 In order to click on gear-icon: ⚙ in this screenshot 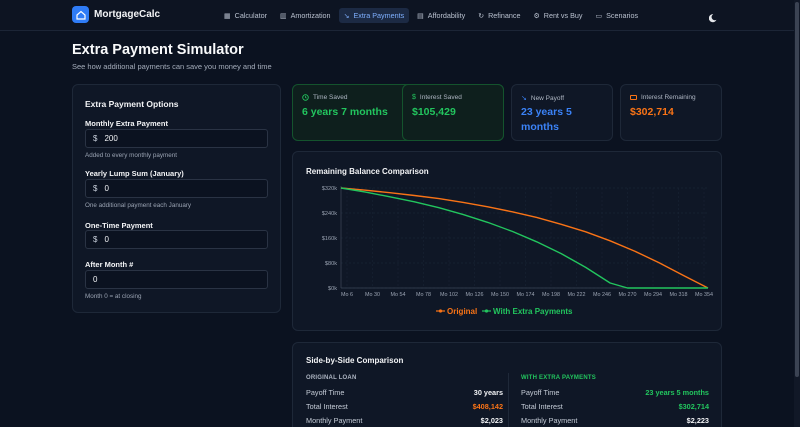, I will do `click(536, 16)`.